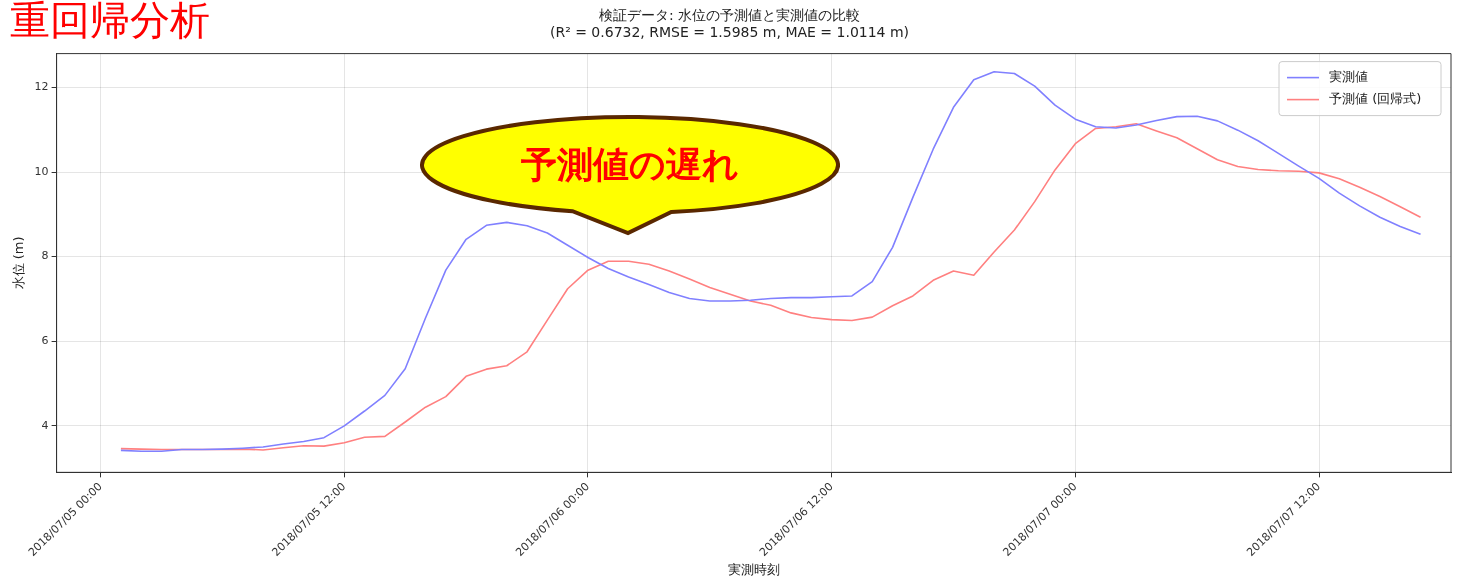 The image size is (1465, 580). I want to click on chart-title: 検証データ: 水位の予測値と実測値の比較, so click(729, 15).